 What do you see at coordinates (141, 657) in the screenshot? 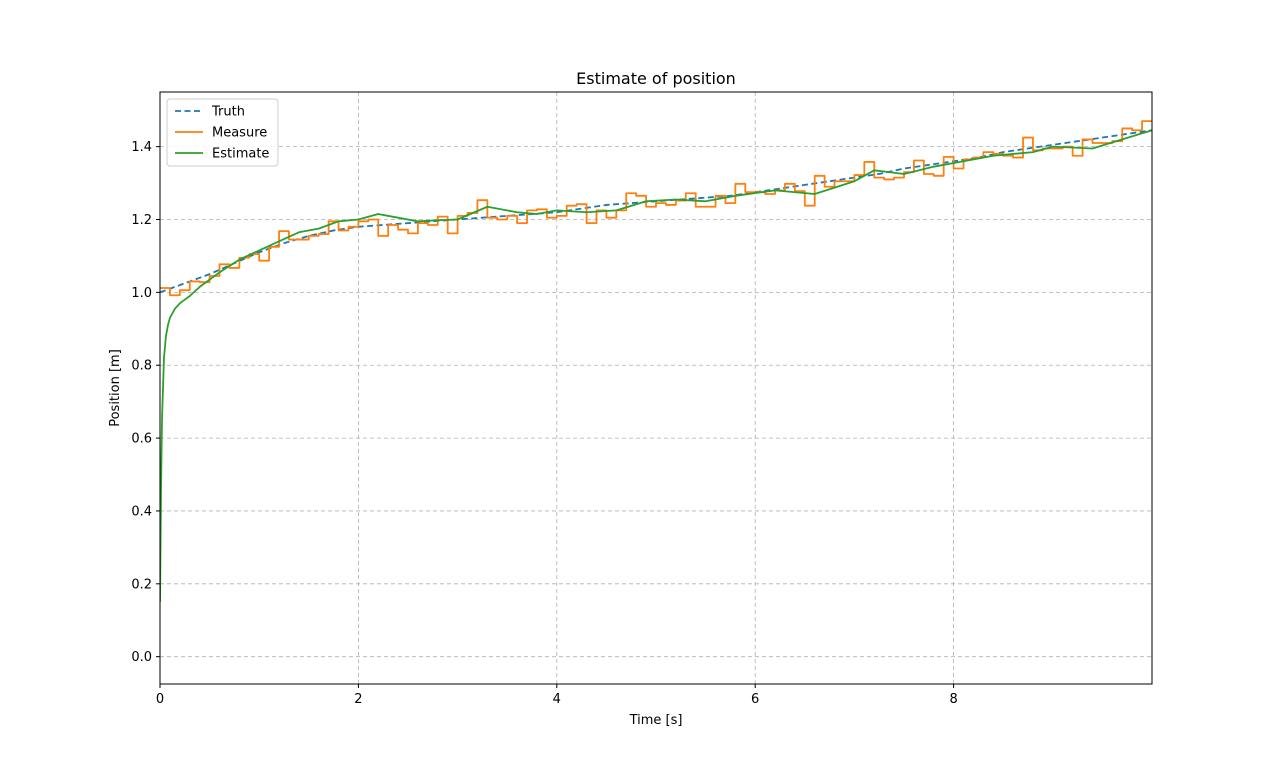
I see `y-tick-label: 0.0` at bounding box center [141, 657].